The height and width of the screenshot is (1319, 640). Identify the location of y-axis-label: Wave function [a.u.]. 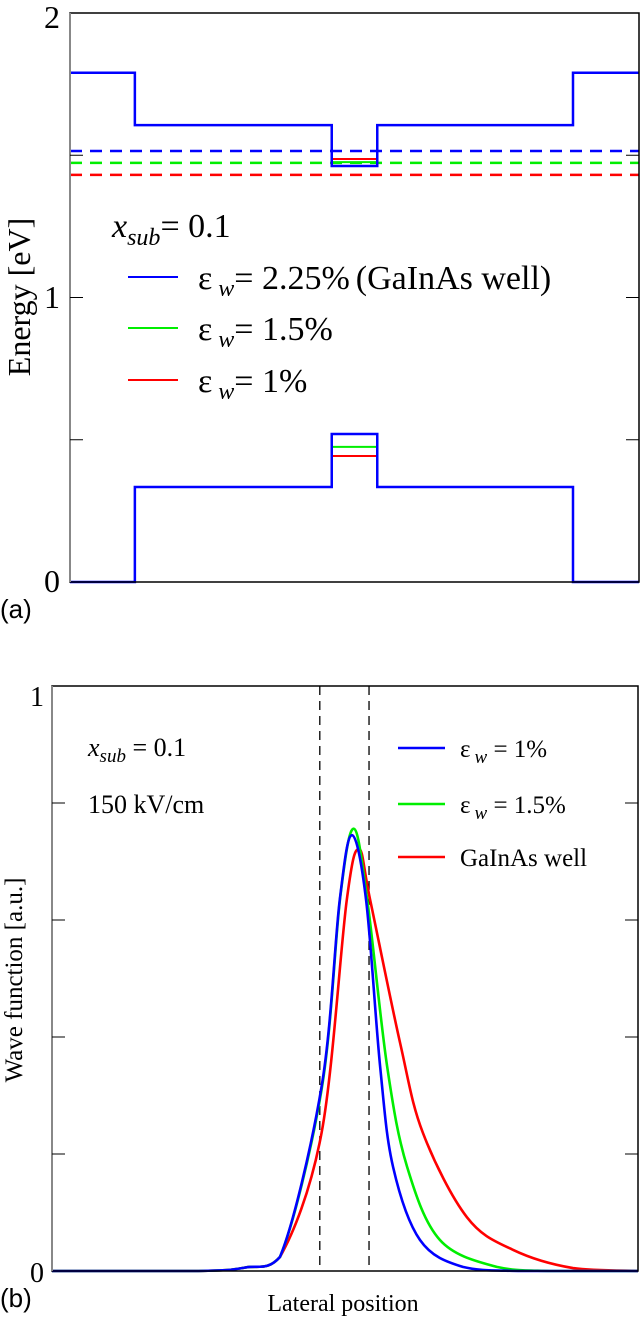
(14, 980).